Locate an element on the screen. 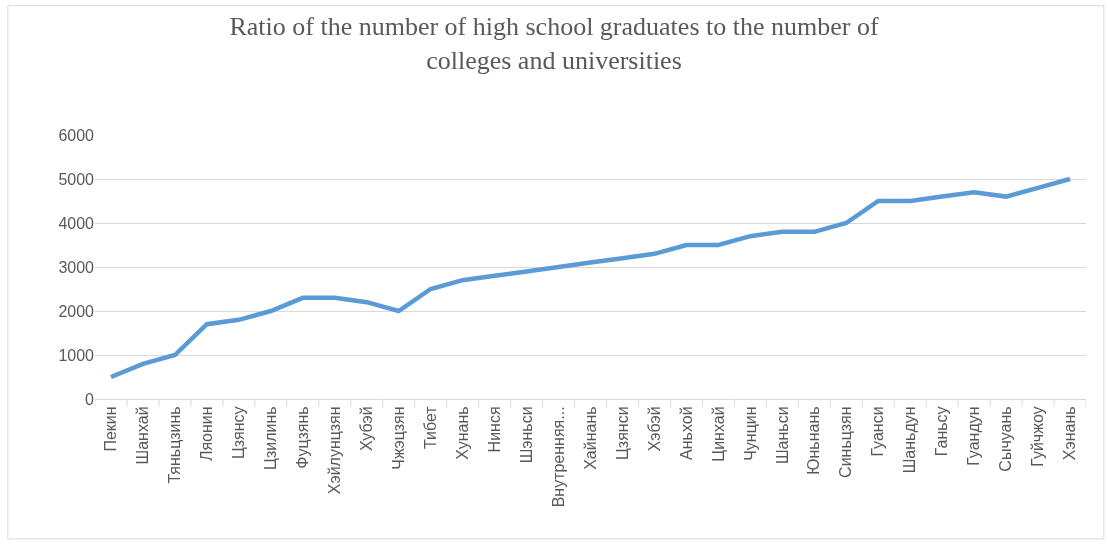 This screenshot has height=544, width=1108. y-tick-label: 0 is located at coordinates (90, 399).